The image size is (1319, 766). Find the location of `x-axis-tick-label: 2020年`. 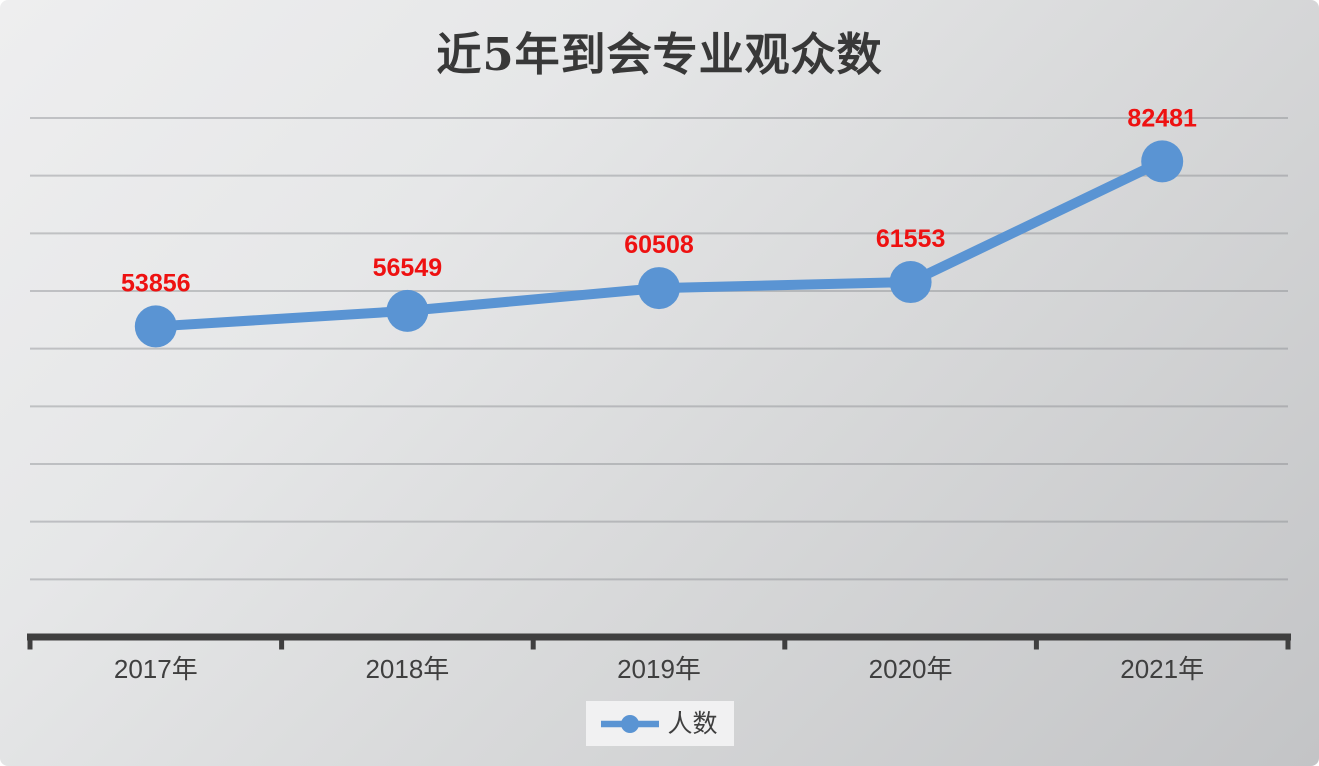

x-axis-tick-label: 2020年 is located at coordinates (911, 669).